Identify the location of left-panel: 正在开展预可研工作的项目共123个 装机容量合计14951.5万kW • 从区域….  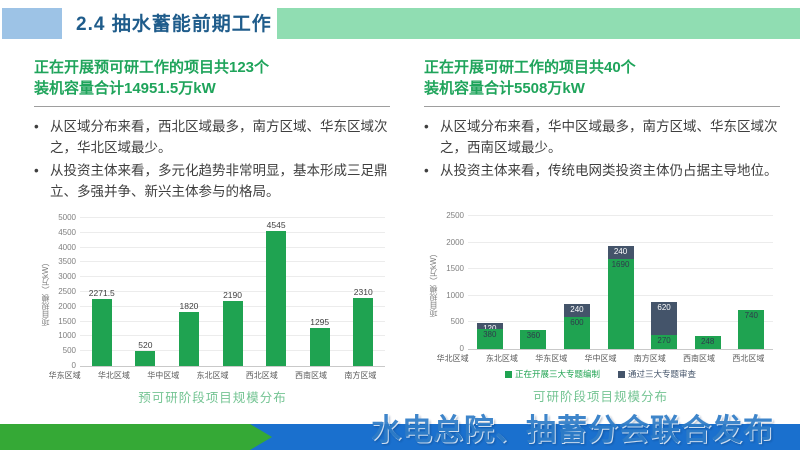
(215, 131).